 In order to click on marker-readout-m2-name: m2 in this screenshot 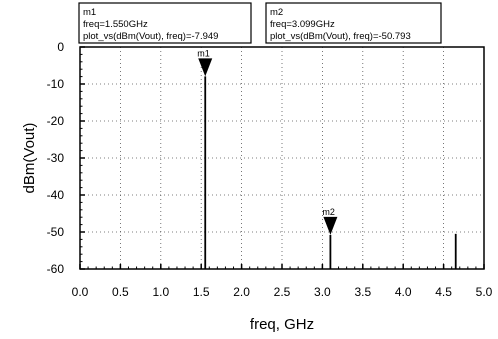, I will do `click(276, 12)`.